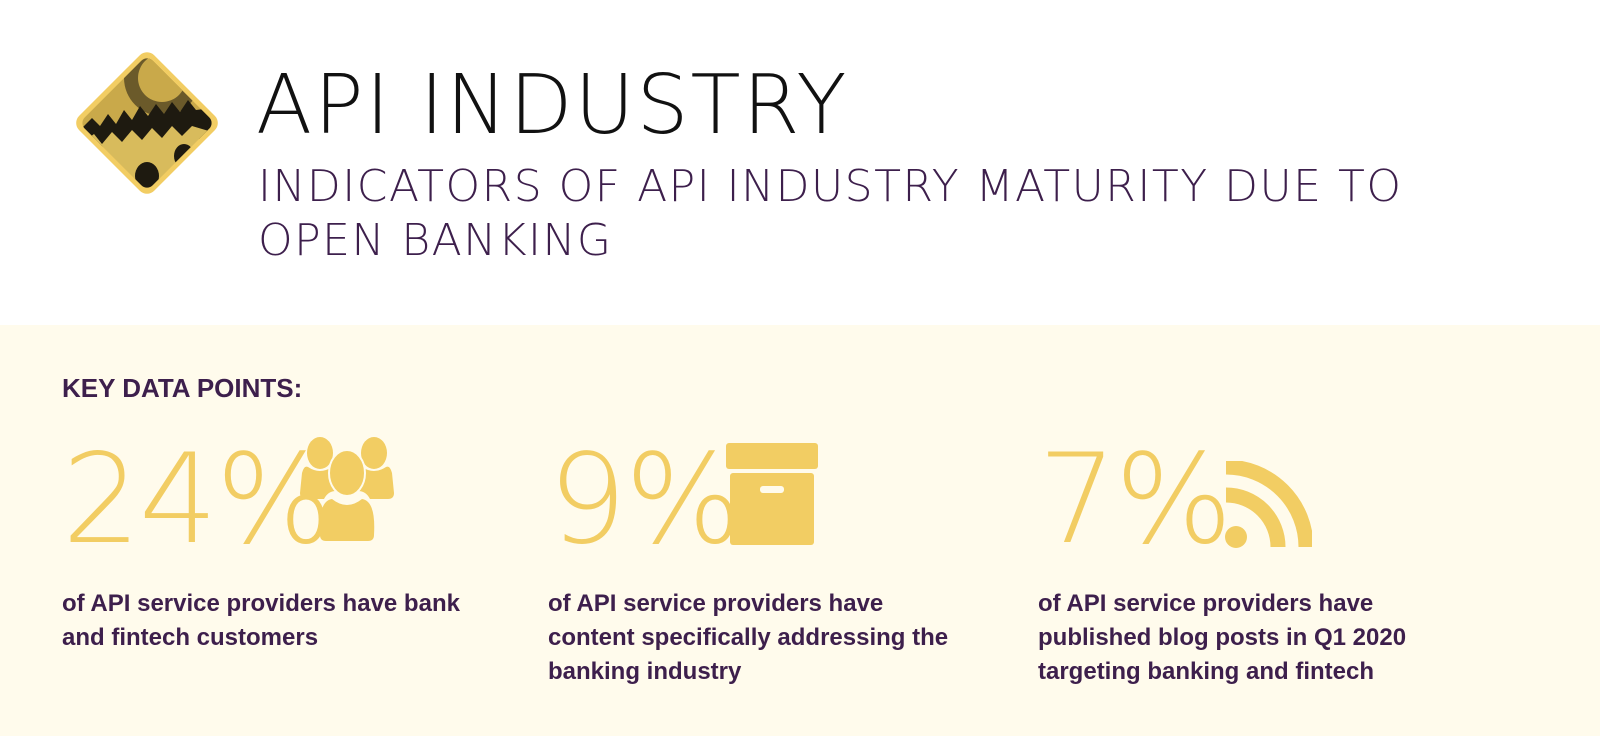 This screenshot has width=1600, height=736. What do you see at coordinates (1135, 500) in the screenshot?
I see `stat-value: 7%` at bounding box center [1135, 500].